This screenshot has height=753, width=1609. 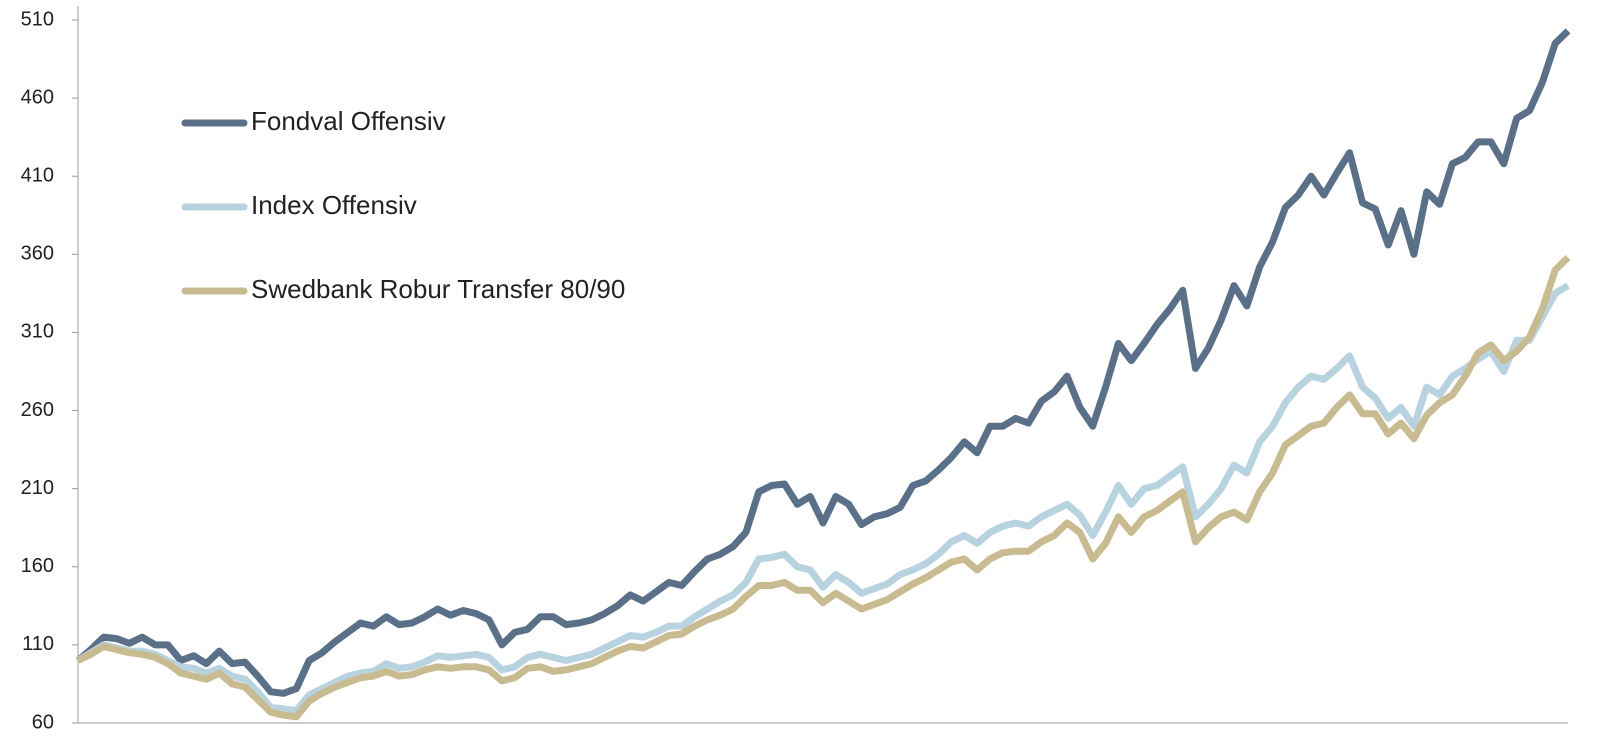 I want to click on y-tick-label: 360, so click(x=37, y=254).